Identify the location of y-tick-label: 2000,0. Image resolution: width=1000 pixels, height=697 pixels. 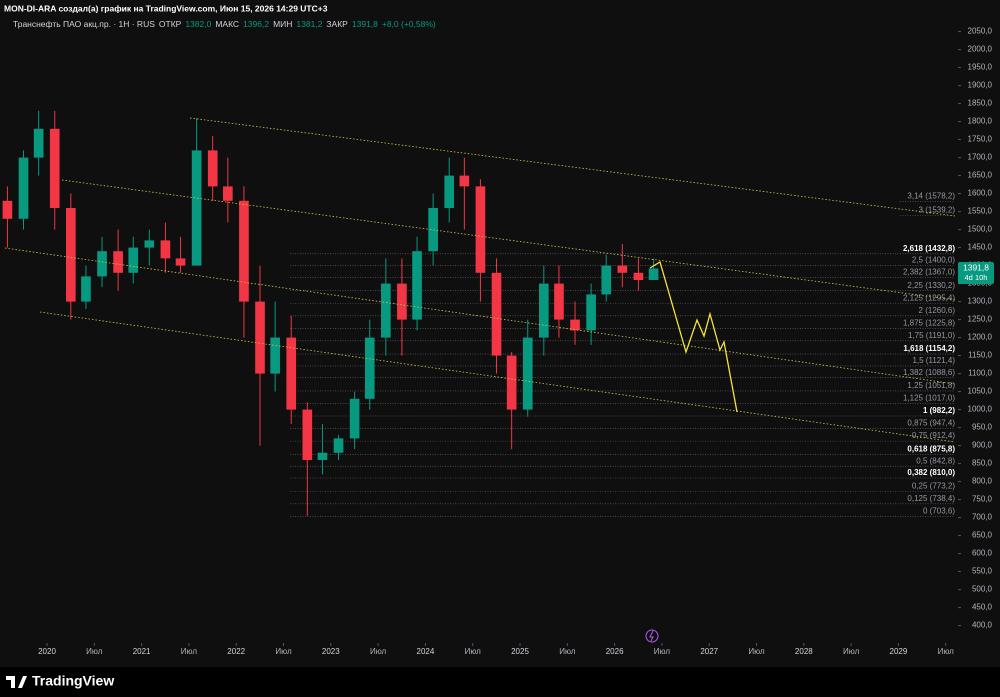
(980, 49).